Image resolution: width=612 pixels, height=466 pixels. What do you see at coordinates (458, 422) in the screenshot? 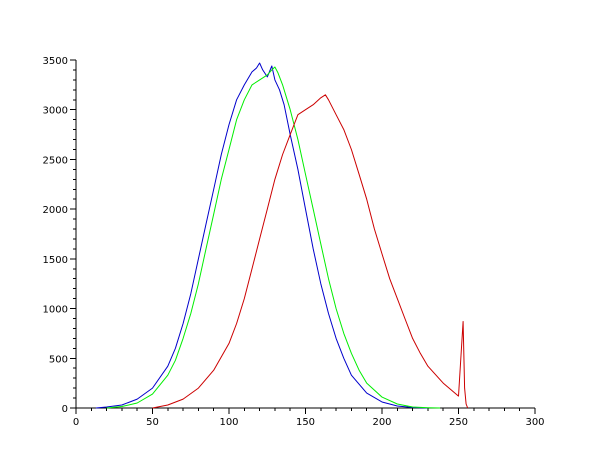
I see `x-tick-label: 250` at bounding box center [458, 422].